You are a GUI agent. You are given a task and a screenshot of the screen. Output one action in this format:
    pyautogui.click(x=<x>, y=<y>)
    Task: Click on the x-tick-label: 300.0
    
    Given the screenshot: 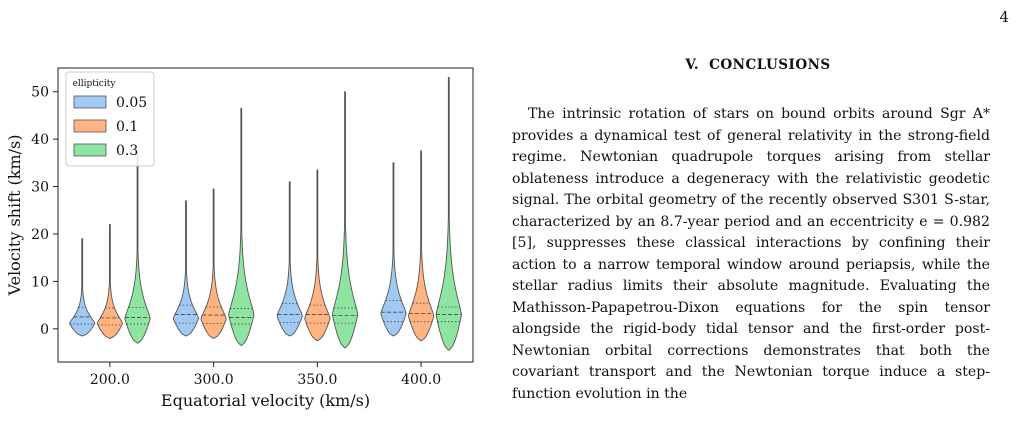 What is the action you would take?
    pyautogui.click(x=214, y=380)
    